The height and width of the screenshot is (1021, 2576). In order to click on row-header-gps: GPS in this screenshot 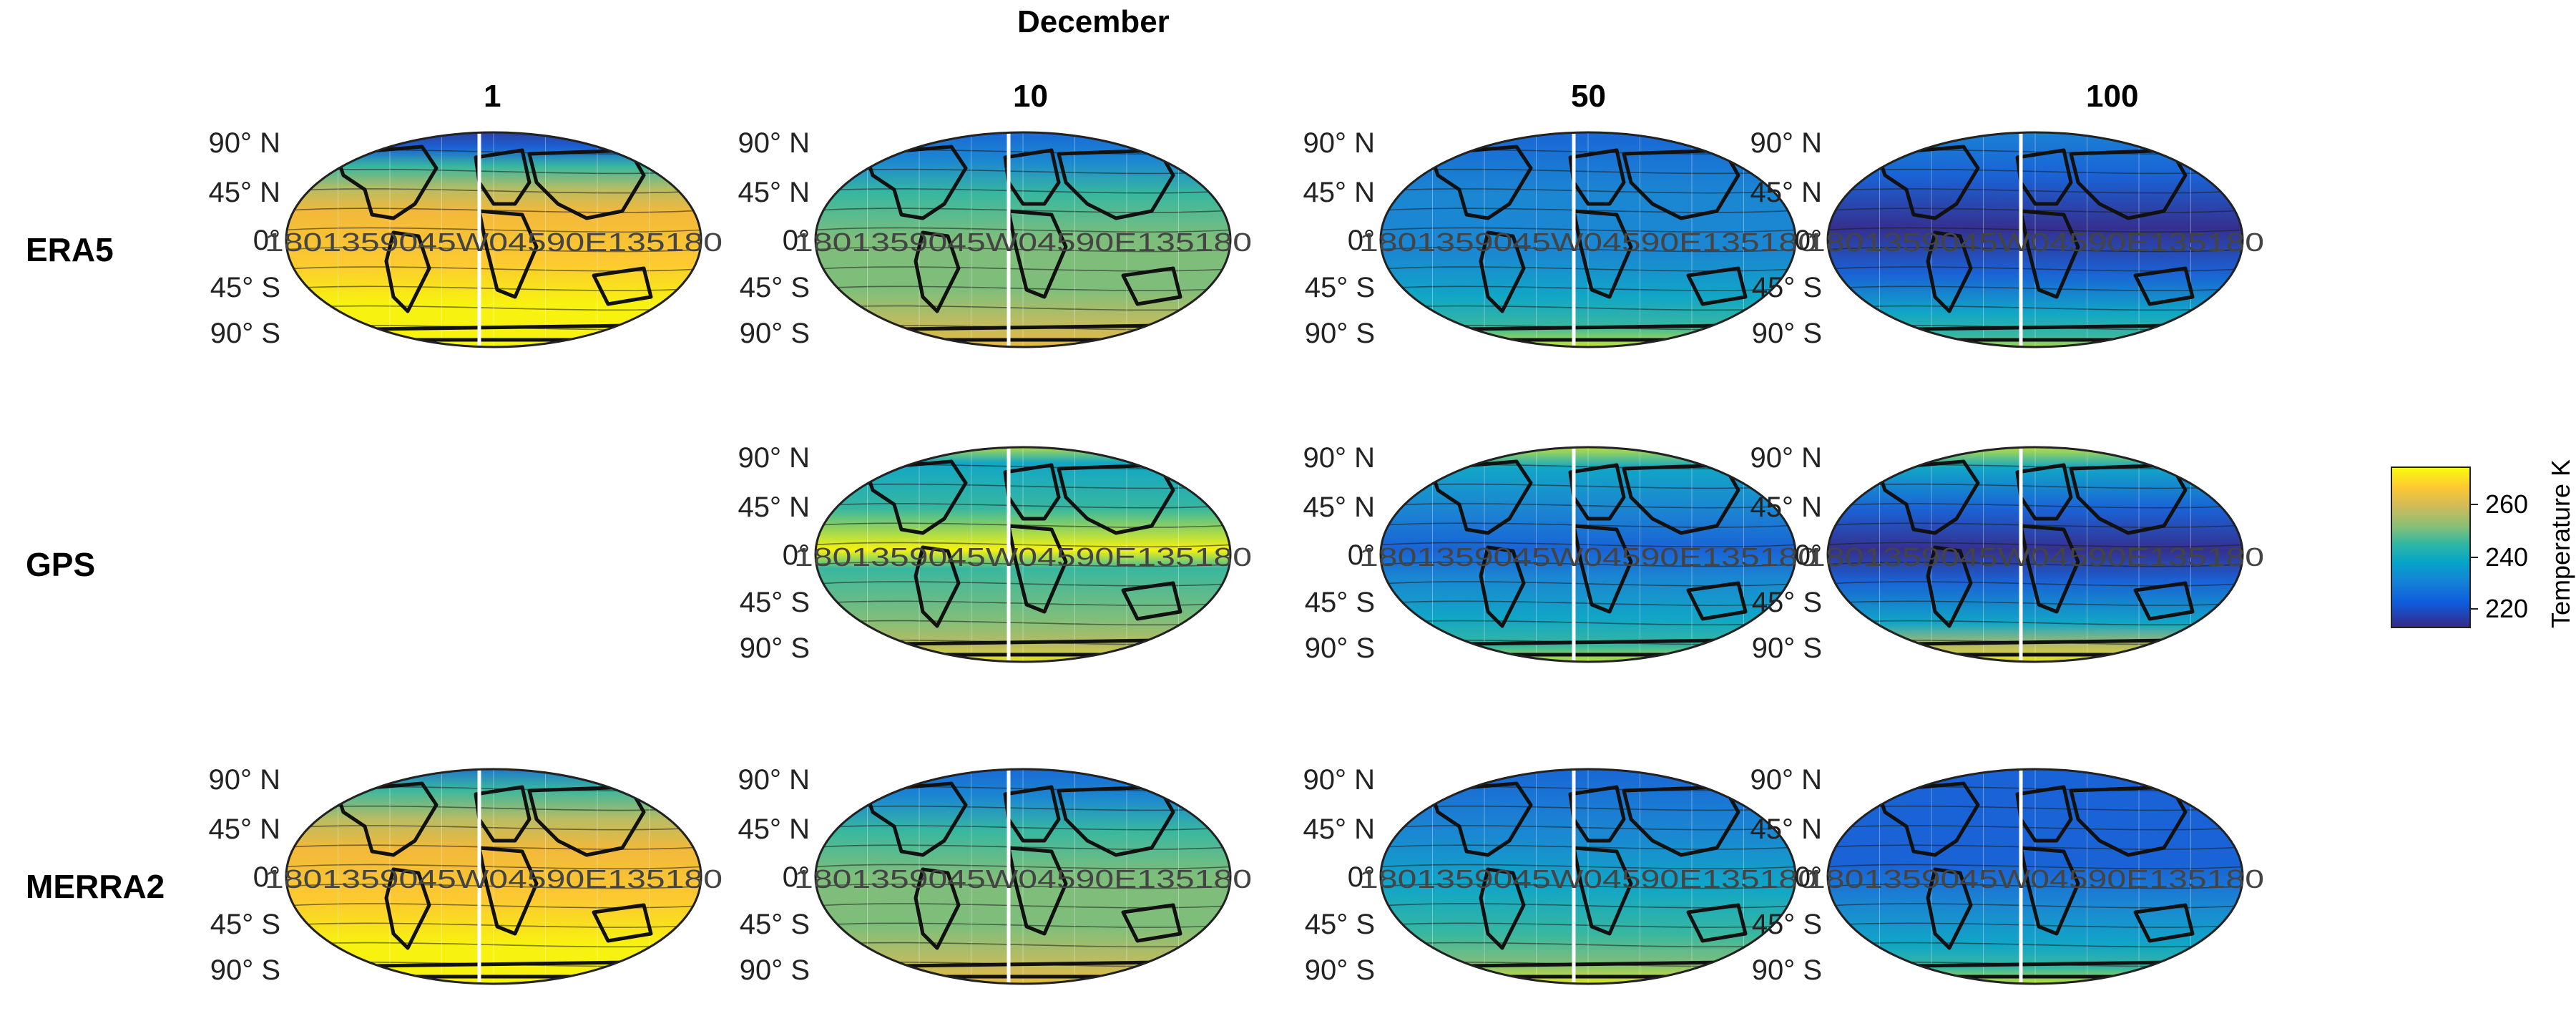, I will do `click(61, 565)`.